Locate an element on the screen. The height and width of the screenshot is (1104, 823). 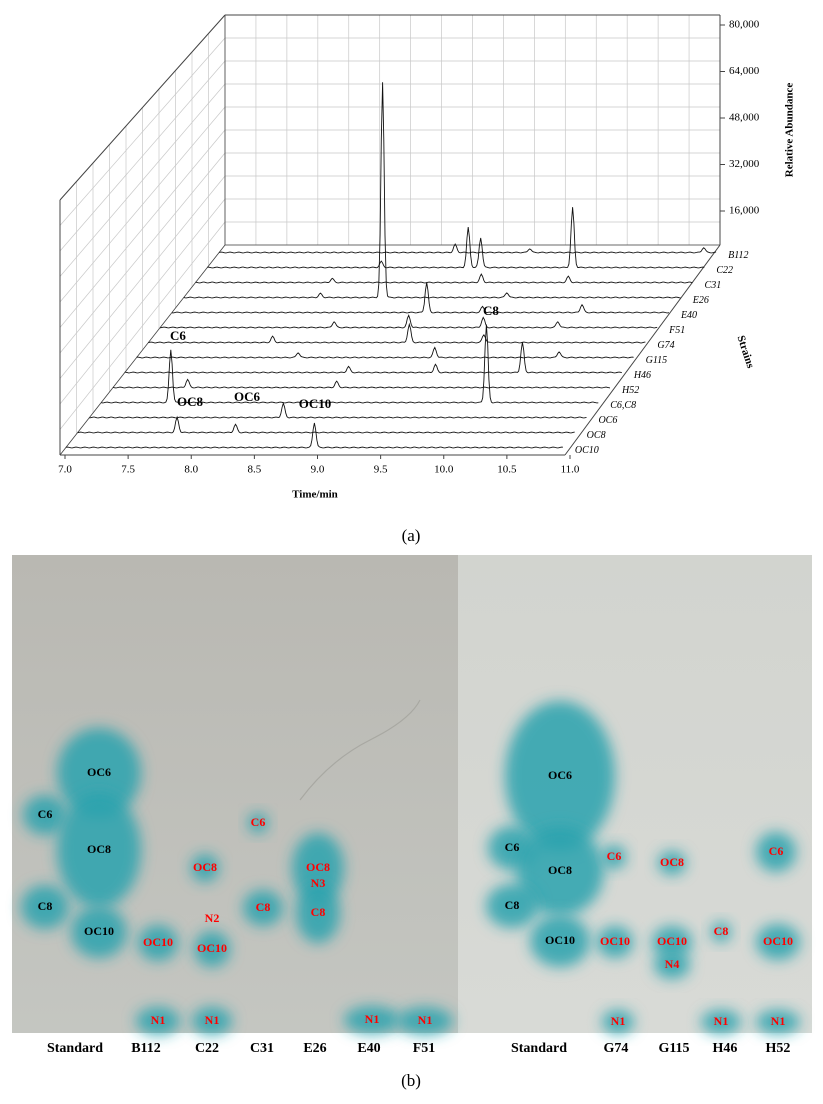
strain-label: C31 is located at coordinates (713, 285).